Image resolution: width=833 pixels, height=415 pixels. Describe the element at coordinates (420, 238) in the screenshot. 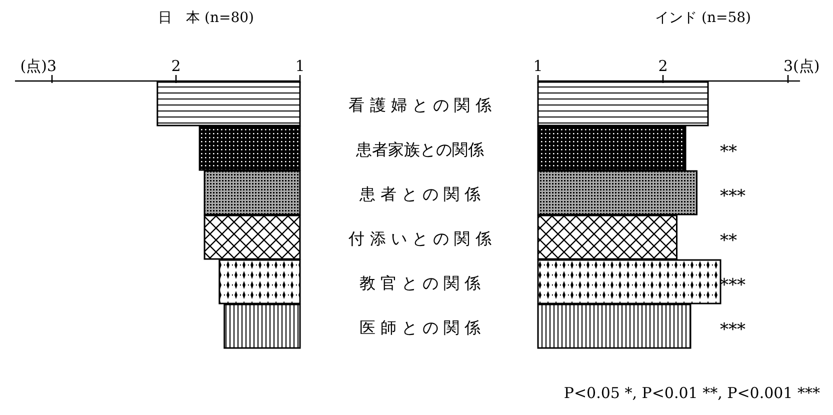

I see `y-tick-label: 付 添 い と の 関 係` at that location.